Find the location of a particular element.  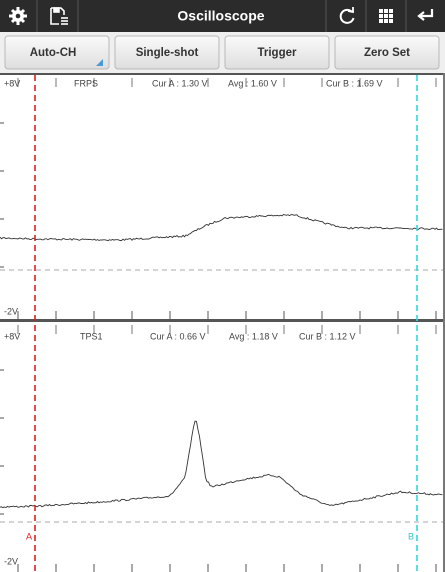

button: Zero Set is located at coordinates (387, 52).